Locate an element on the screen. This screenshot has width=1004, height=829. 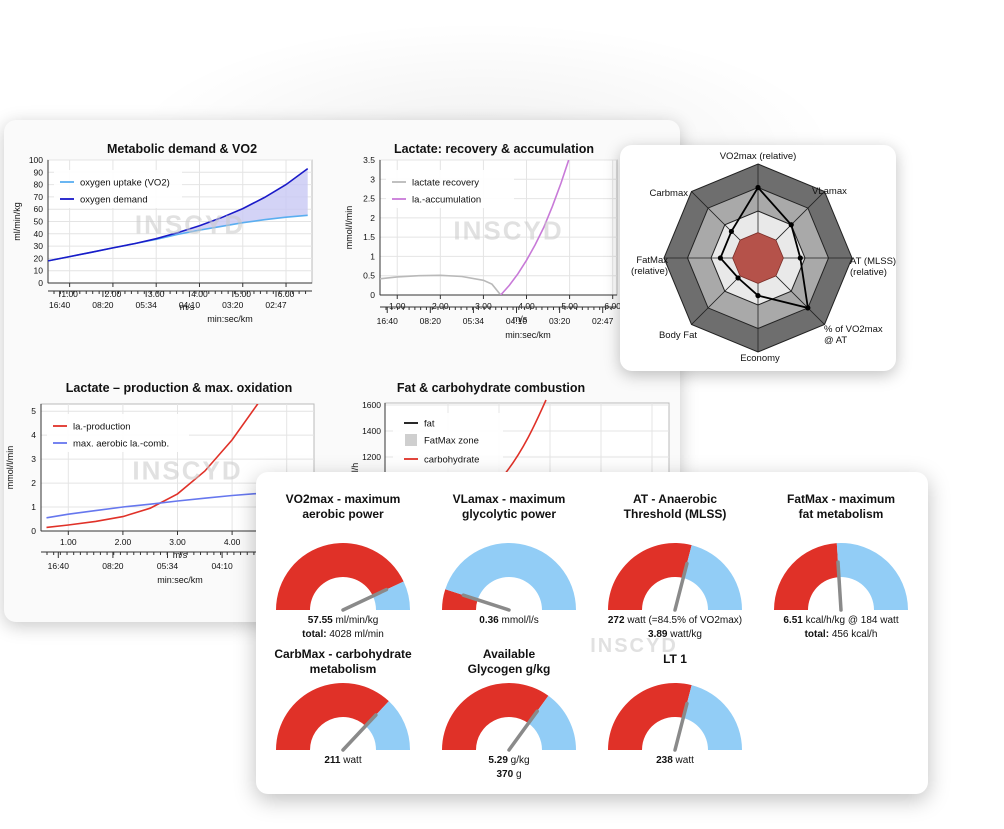
y-tick-label: 1600 is located at coordinates (371, 405).